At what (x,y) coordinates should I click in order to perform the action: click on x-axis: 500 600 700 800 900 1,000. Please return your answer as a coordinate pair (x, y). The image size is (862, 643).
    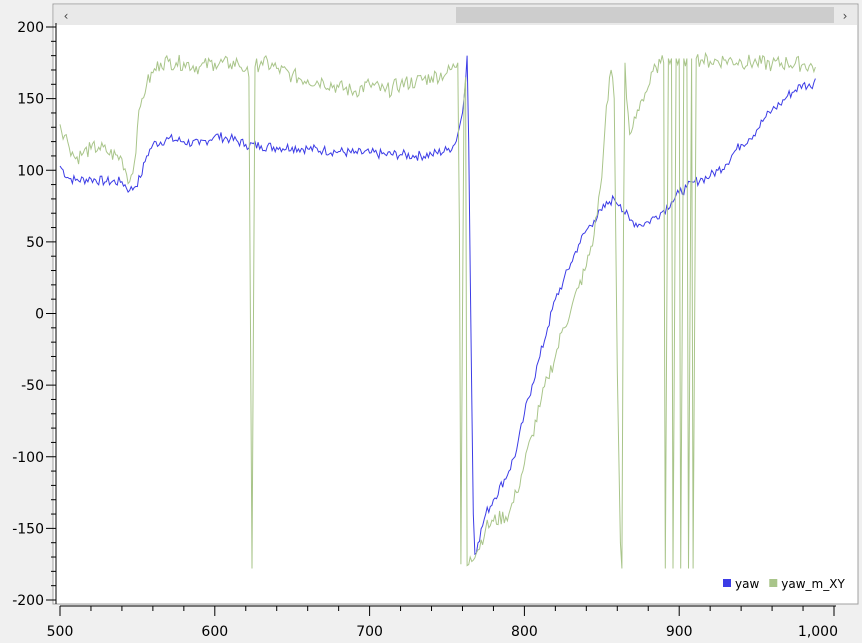
    Looking at the image, I should click on (442, 622).